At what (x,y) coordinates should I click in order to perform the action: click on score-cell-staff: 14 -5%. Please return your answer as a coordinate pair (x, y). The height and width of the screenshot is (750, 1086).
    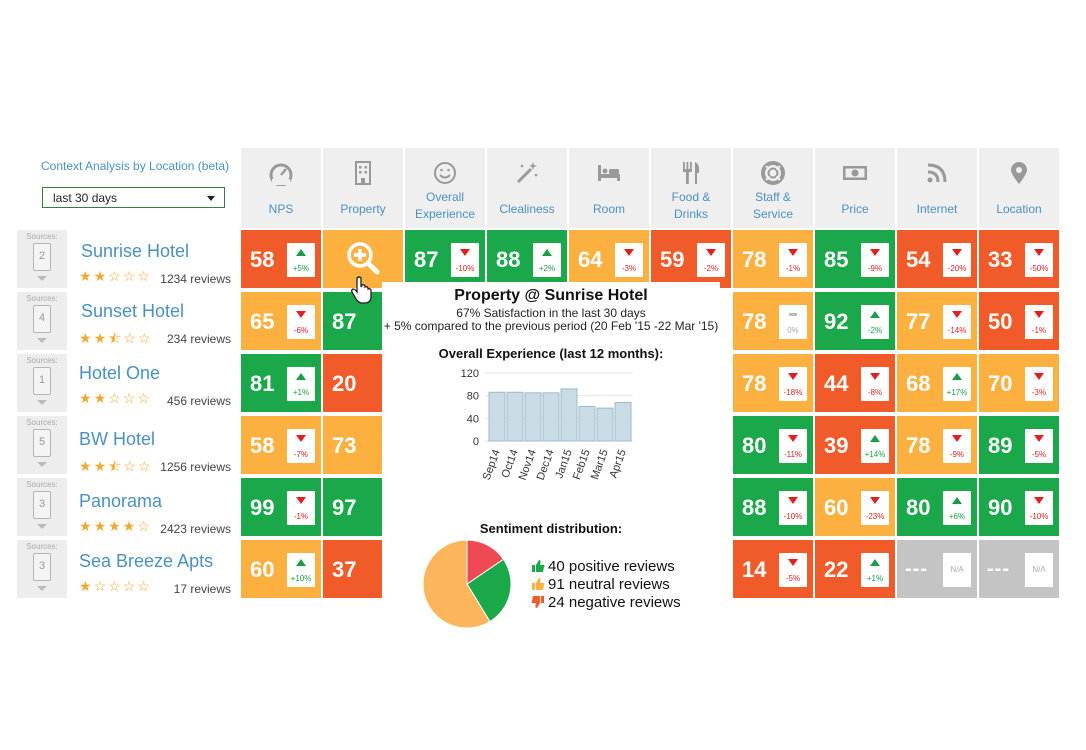
    Looking at the image, I should click on (773, 569).